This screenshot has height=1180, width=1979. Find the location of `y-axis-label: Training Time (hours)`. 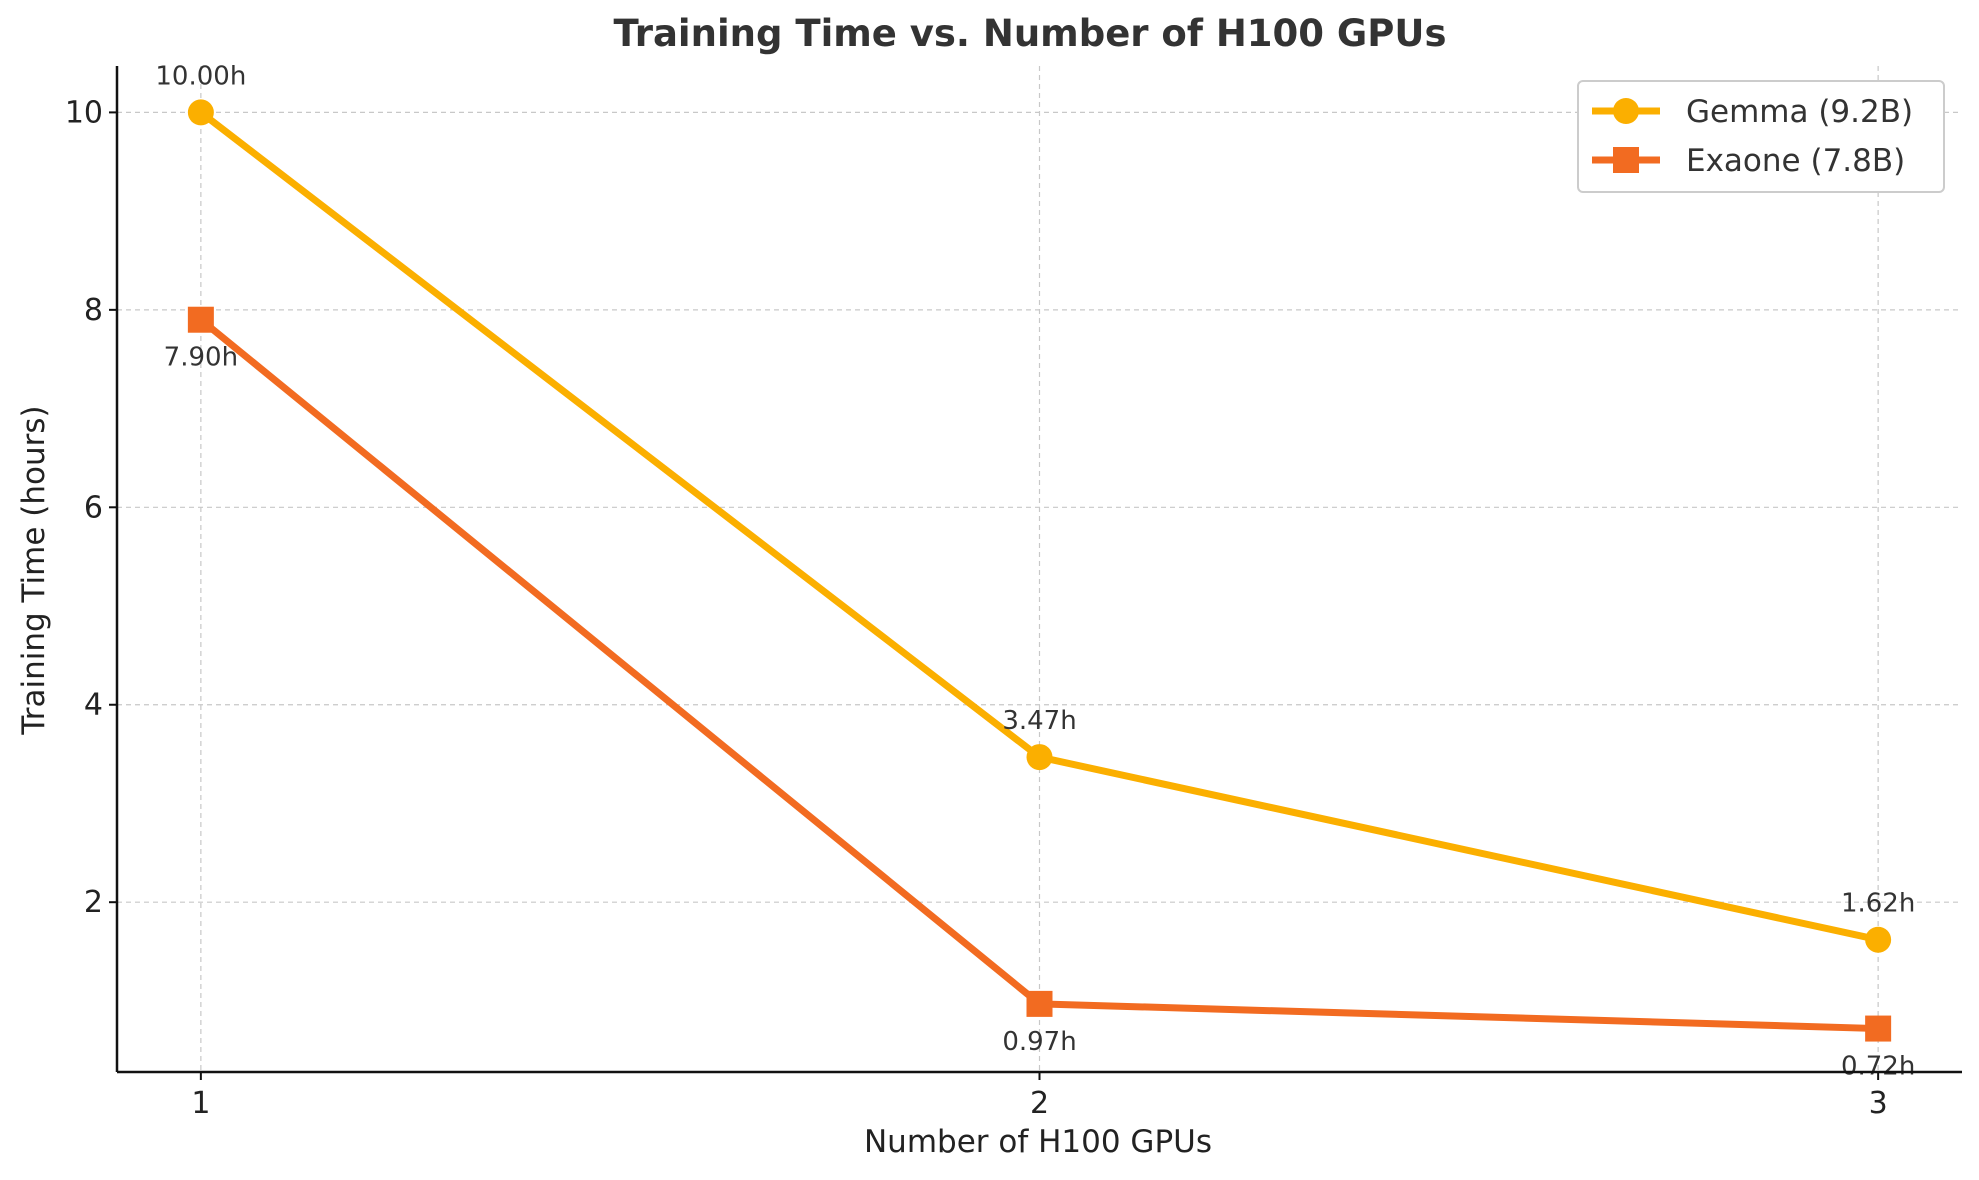

y-axis-label: Training Time (hours) is located at coordinates (34, 570).